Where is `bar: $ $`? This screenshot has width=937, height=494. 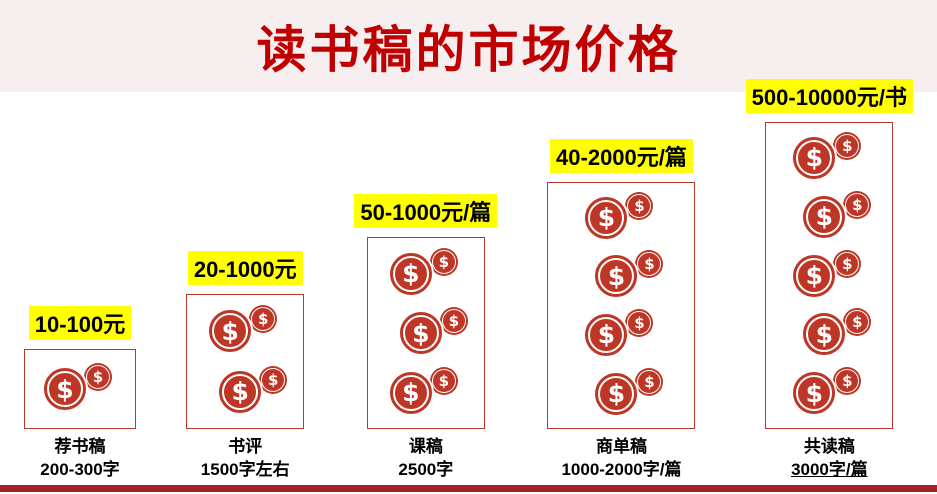 bar: $ $ is located at coordinates (80, 389).